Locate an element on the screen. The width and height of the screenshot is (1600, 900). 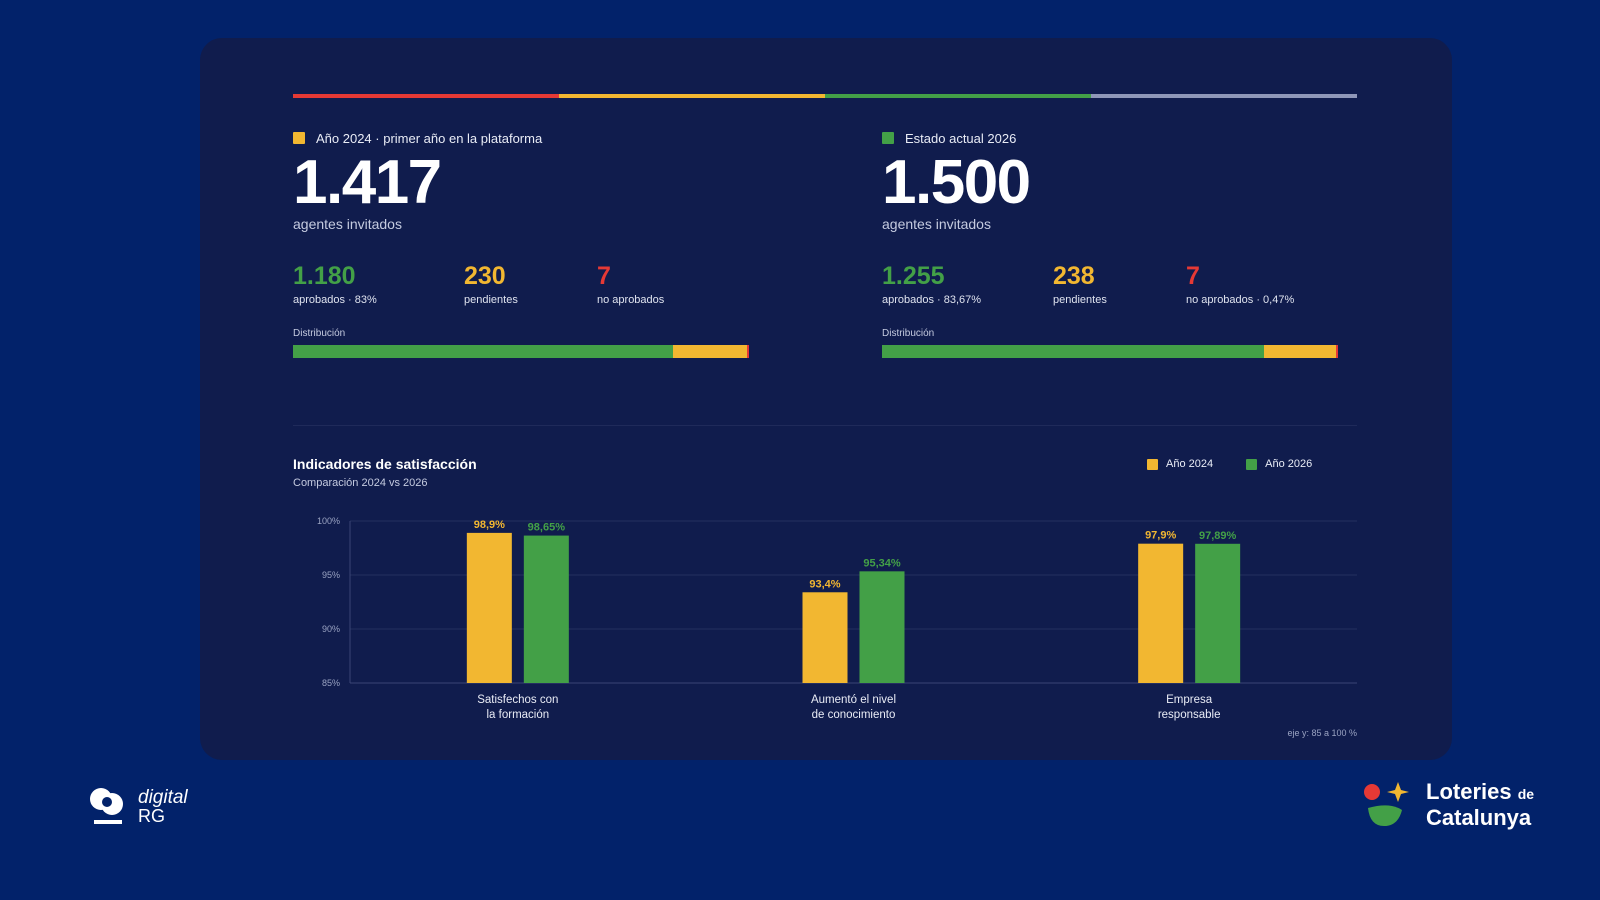
total-invited: 1.500 is located at coordinates (956, 182).